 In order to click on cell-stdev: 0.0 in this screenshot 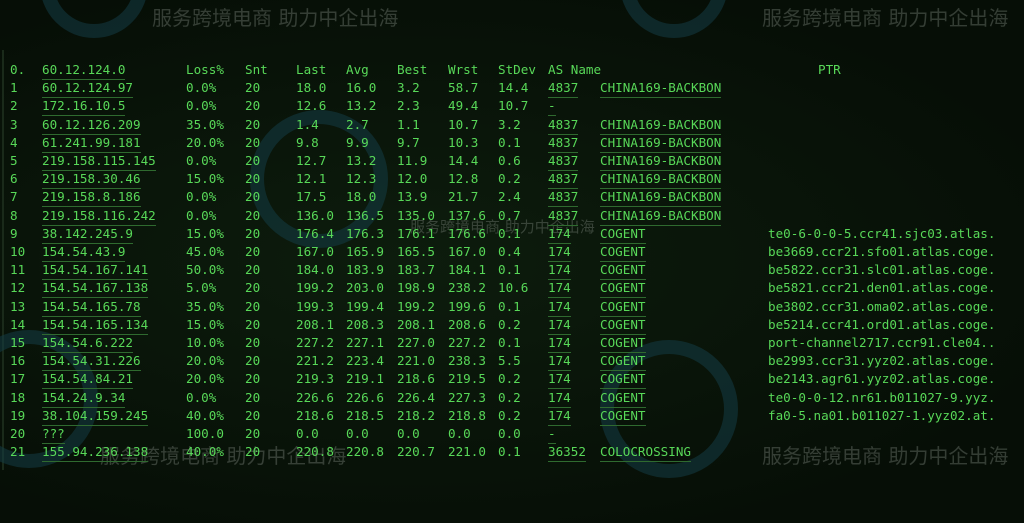, I will do `click(509, 433)`.